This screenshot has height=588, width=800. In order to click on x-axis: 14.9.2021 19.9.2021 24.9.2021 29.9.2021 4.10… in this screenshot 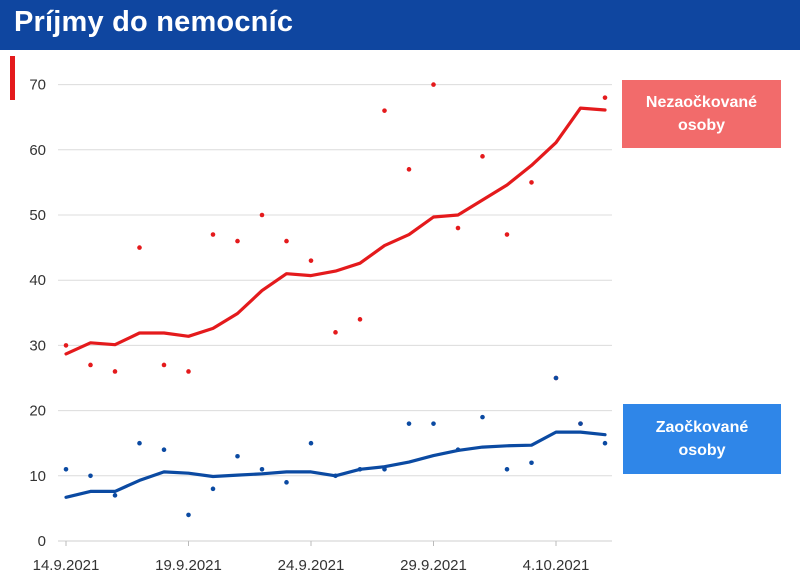, I will do `click(311, 557)`.